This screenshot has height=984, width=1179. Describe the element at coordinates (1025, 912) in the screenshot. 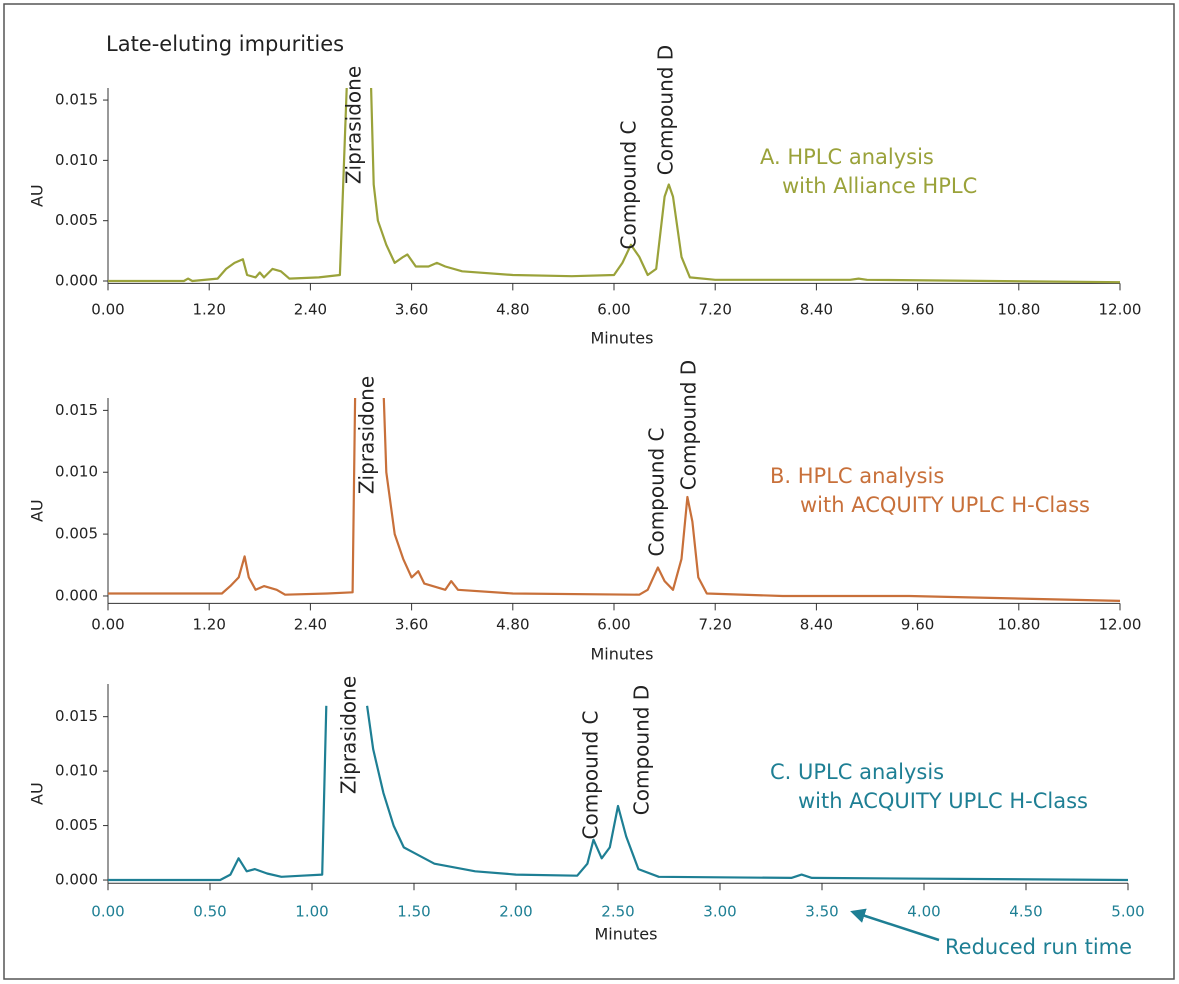

I see `x-tick-label: 4.50` at that location.